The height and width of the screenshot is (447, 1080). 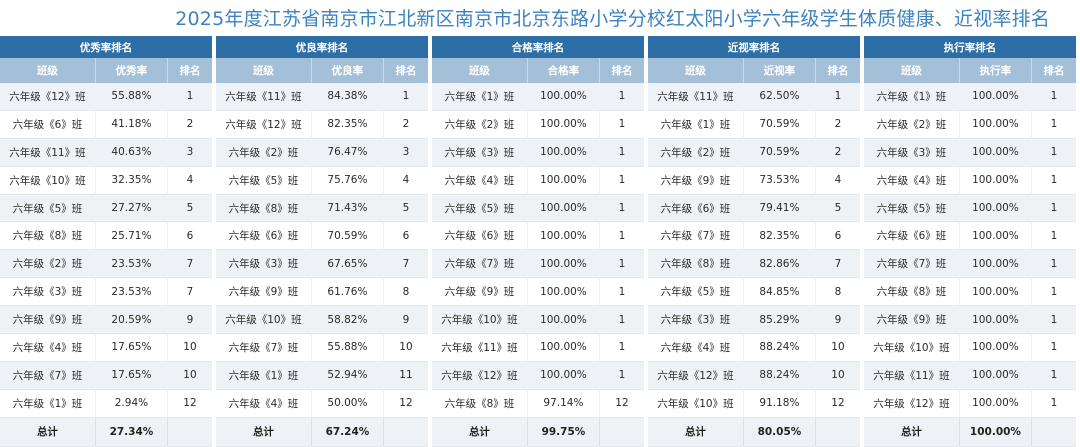 What do you see at coordinates (106, 97) in the screenshot?
I see `table-row: 六年级《12》班 55.88% 1` at bounding box center [106, 97].